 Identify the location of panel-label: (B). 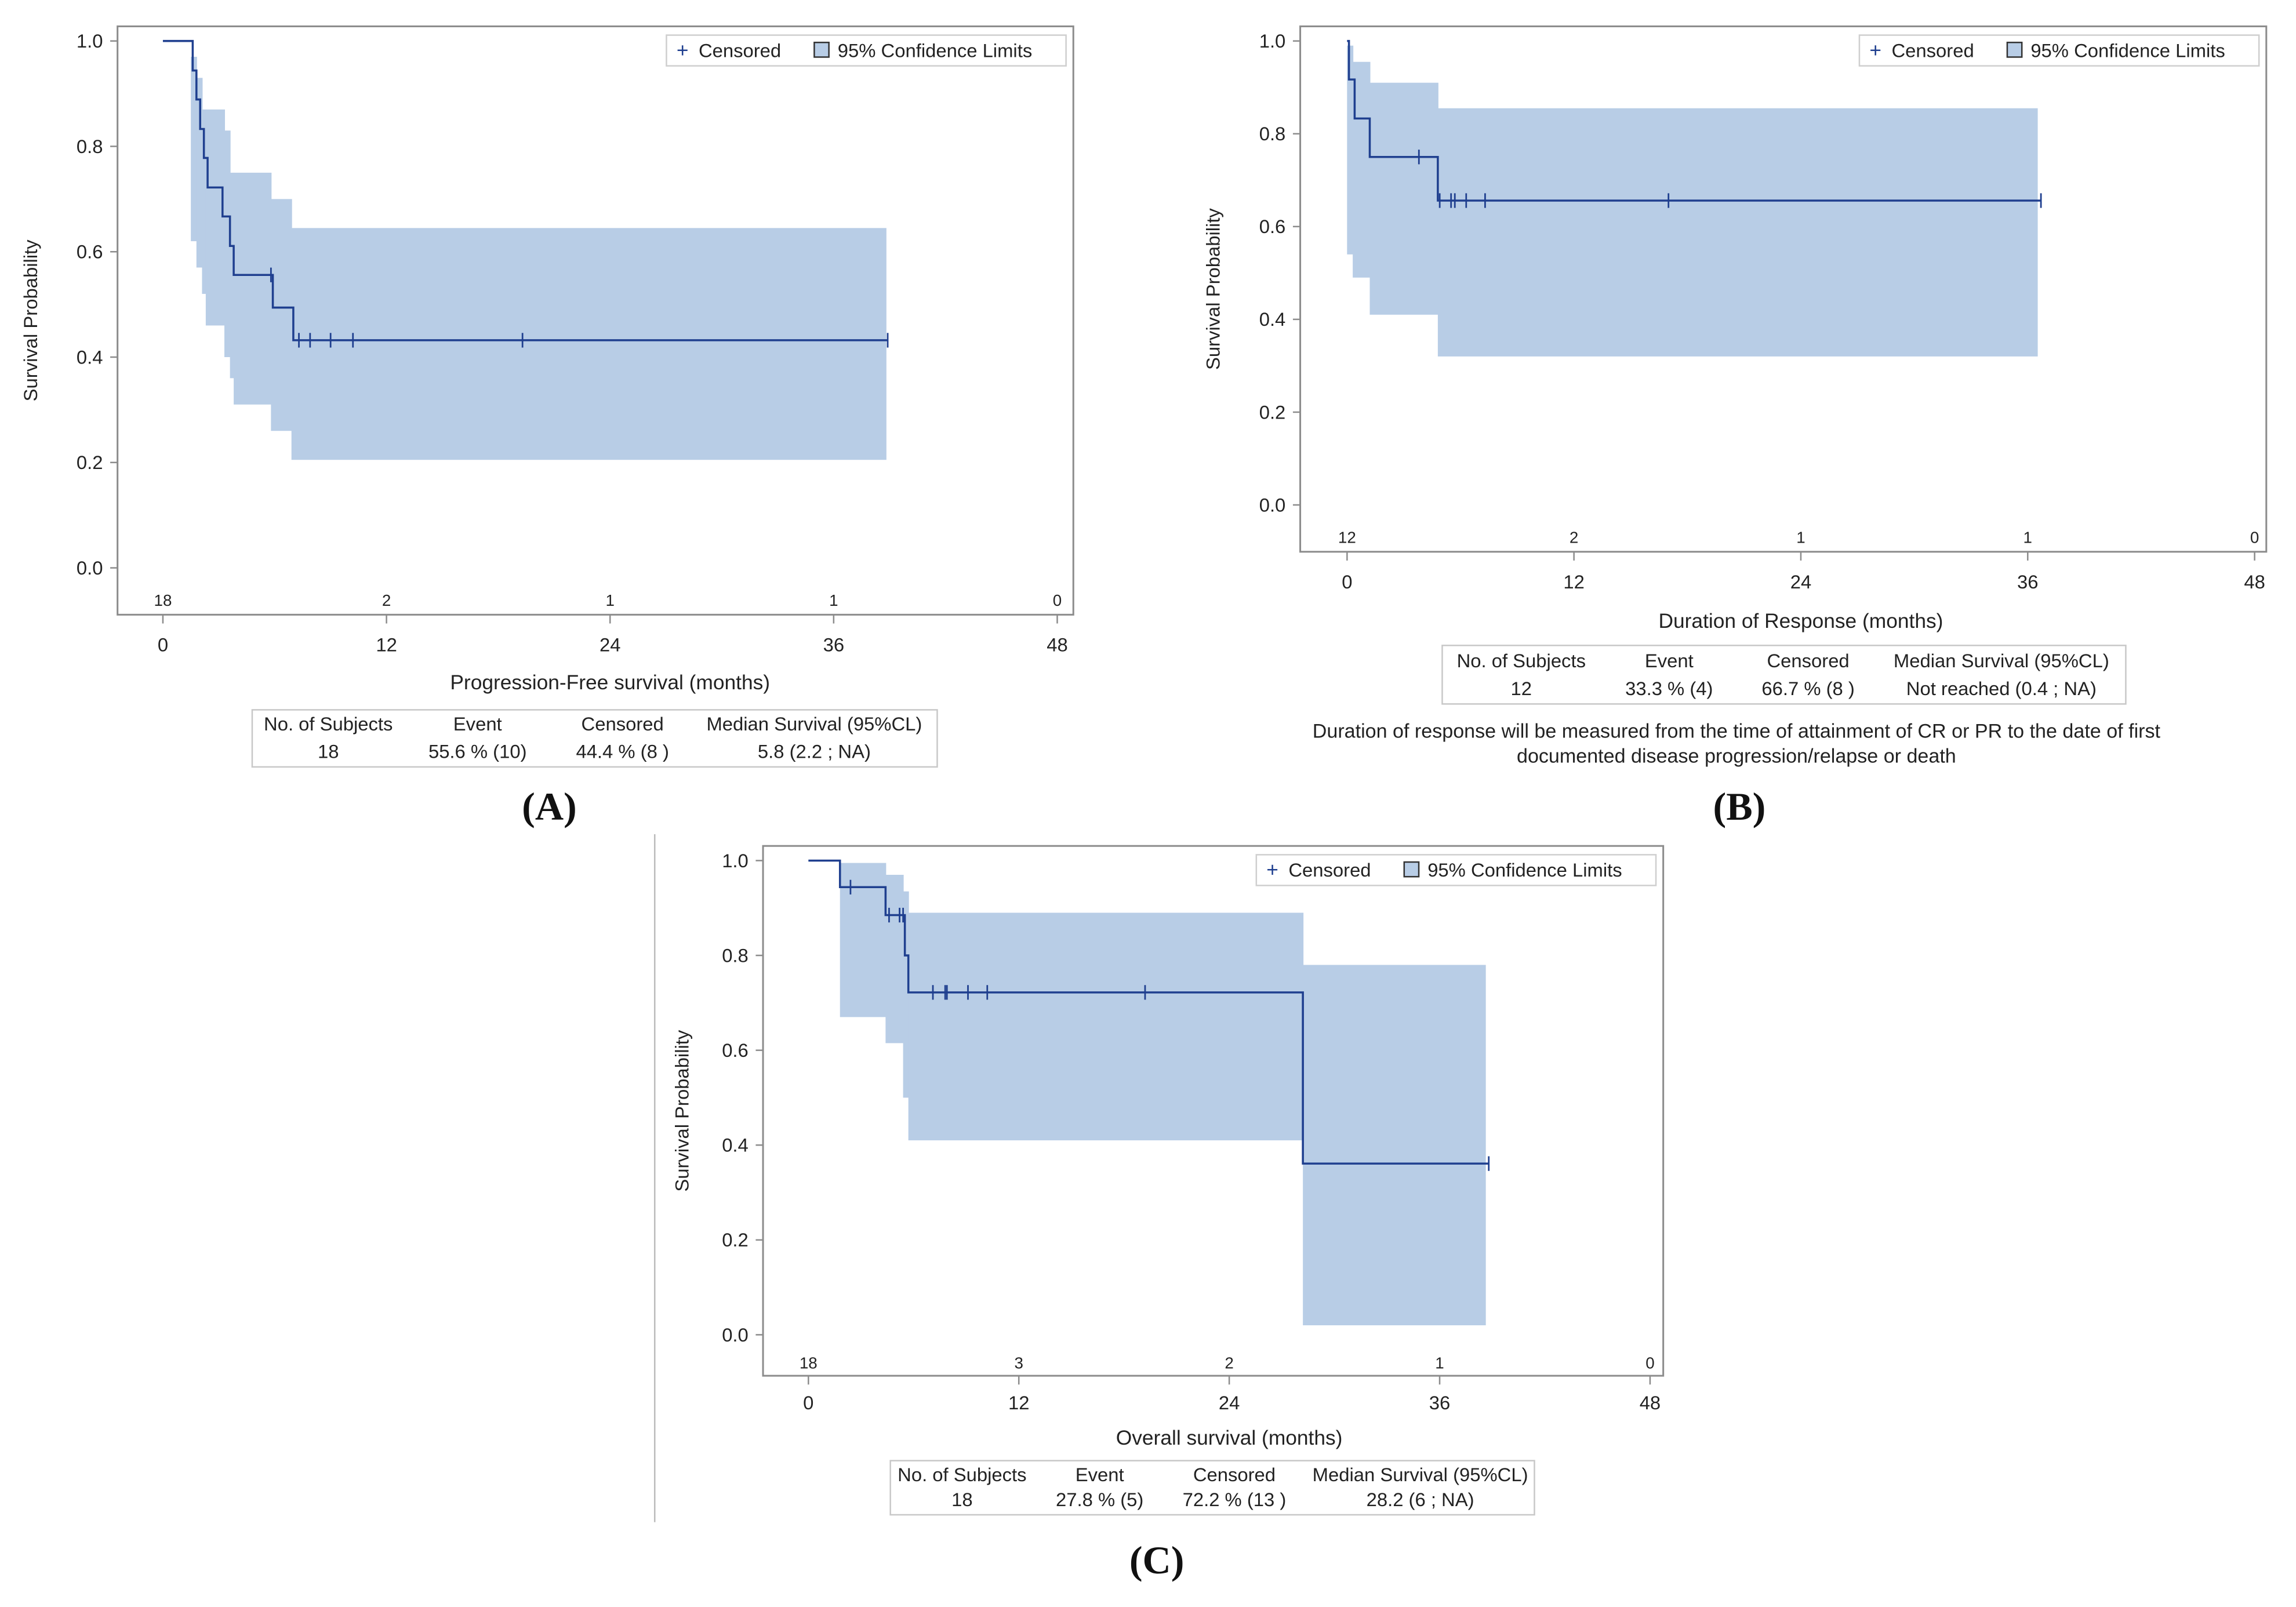
(1739, 806).